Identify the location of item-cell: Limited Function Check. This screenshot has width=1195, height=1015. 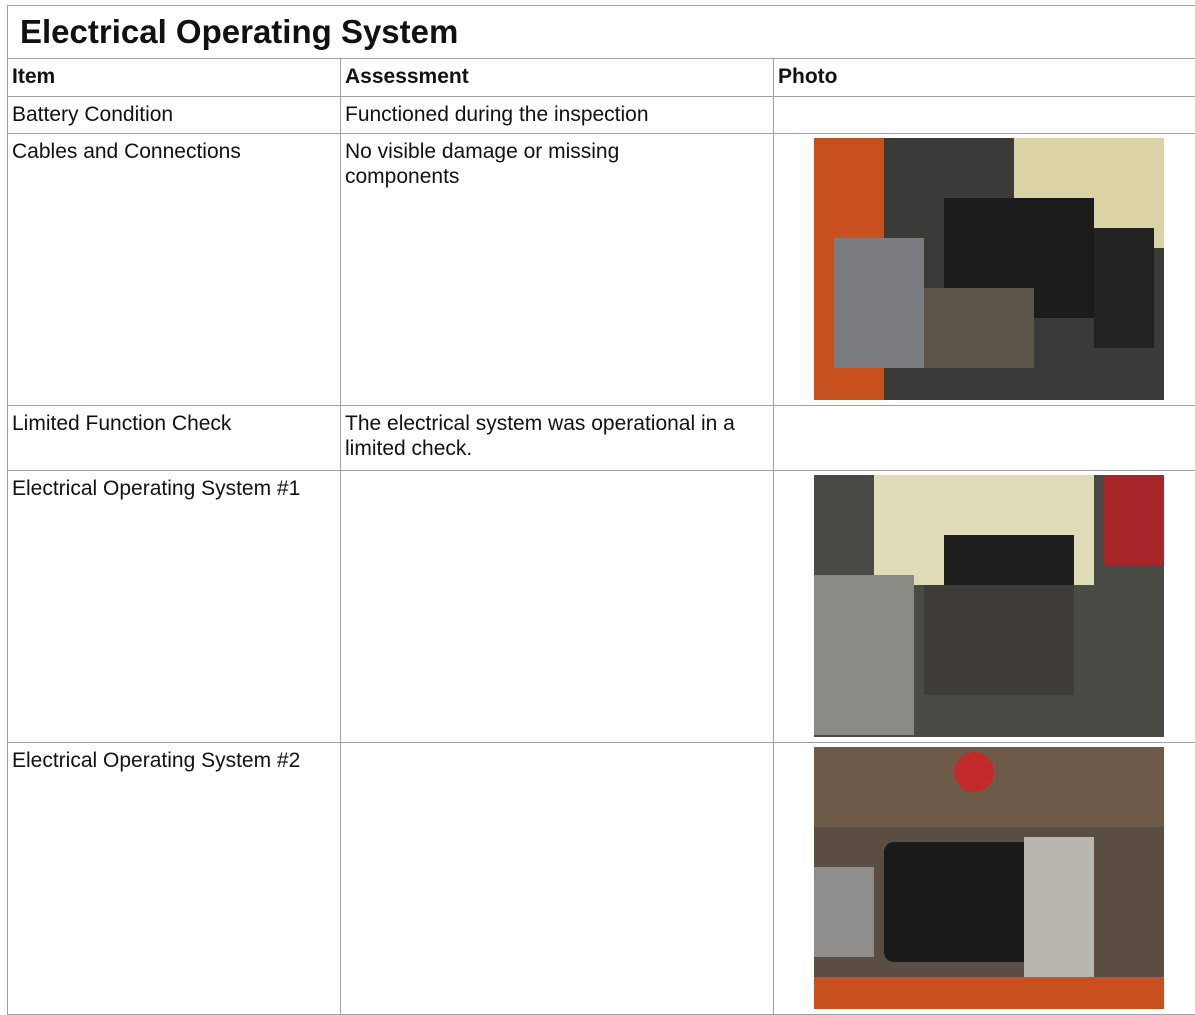
(174, 438).